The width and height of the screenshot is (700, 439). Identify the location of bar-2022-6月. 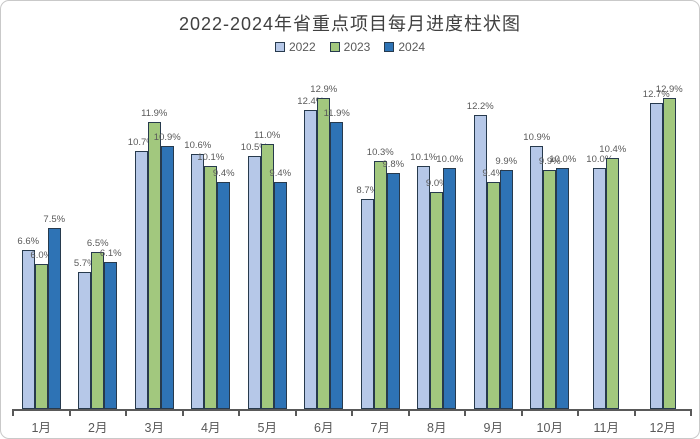
(311, 259).